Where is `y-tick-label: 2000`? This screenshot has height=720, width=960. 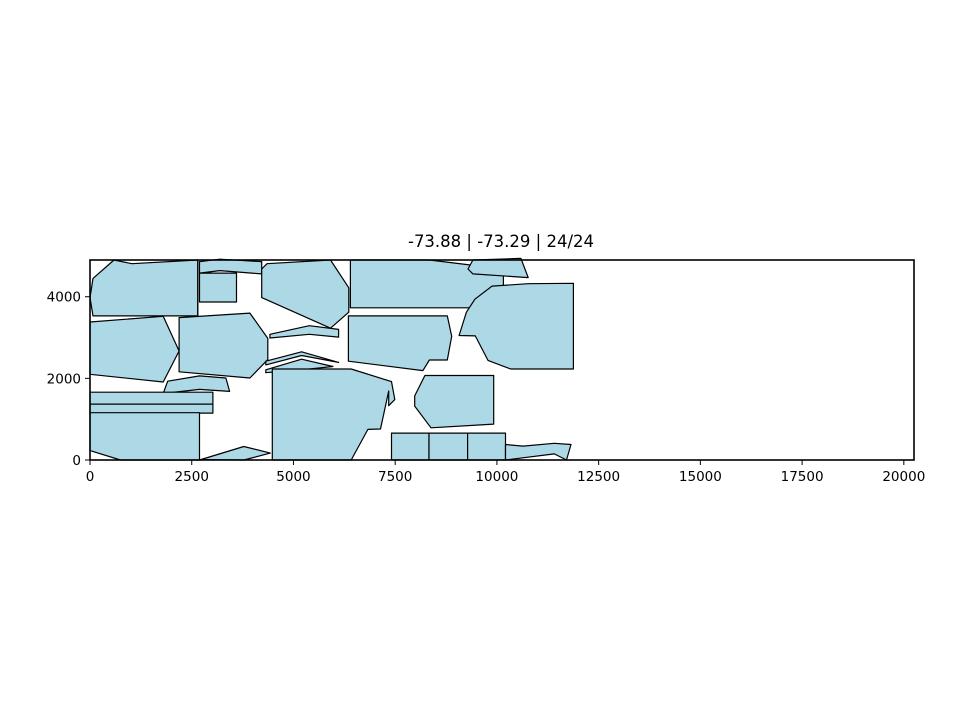
y-tick-label: 2000 is located at coordinates (64, 379).